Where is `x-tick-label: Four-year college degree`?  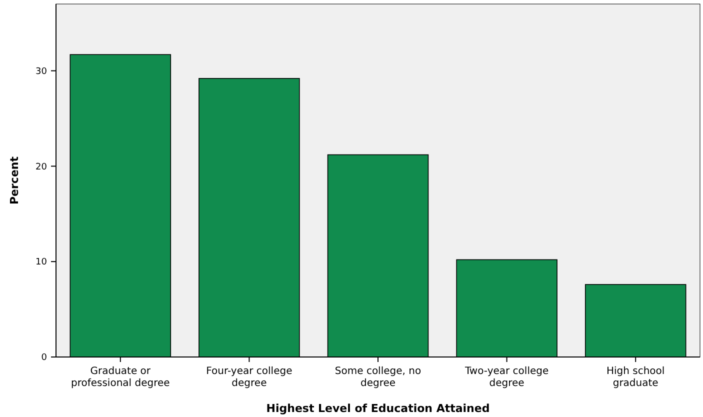
x-tick-label: Four-year college degree is located at coordinates (249, 377).